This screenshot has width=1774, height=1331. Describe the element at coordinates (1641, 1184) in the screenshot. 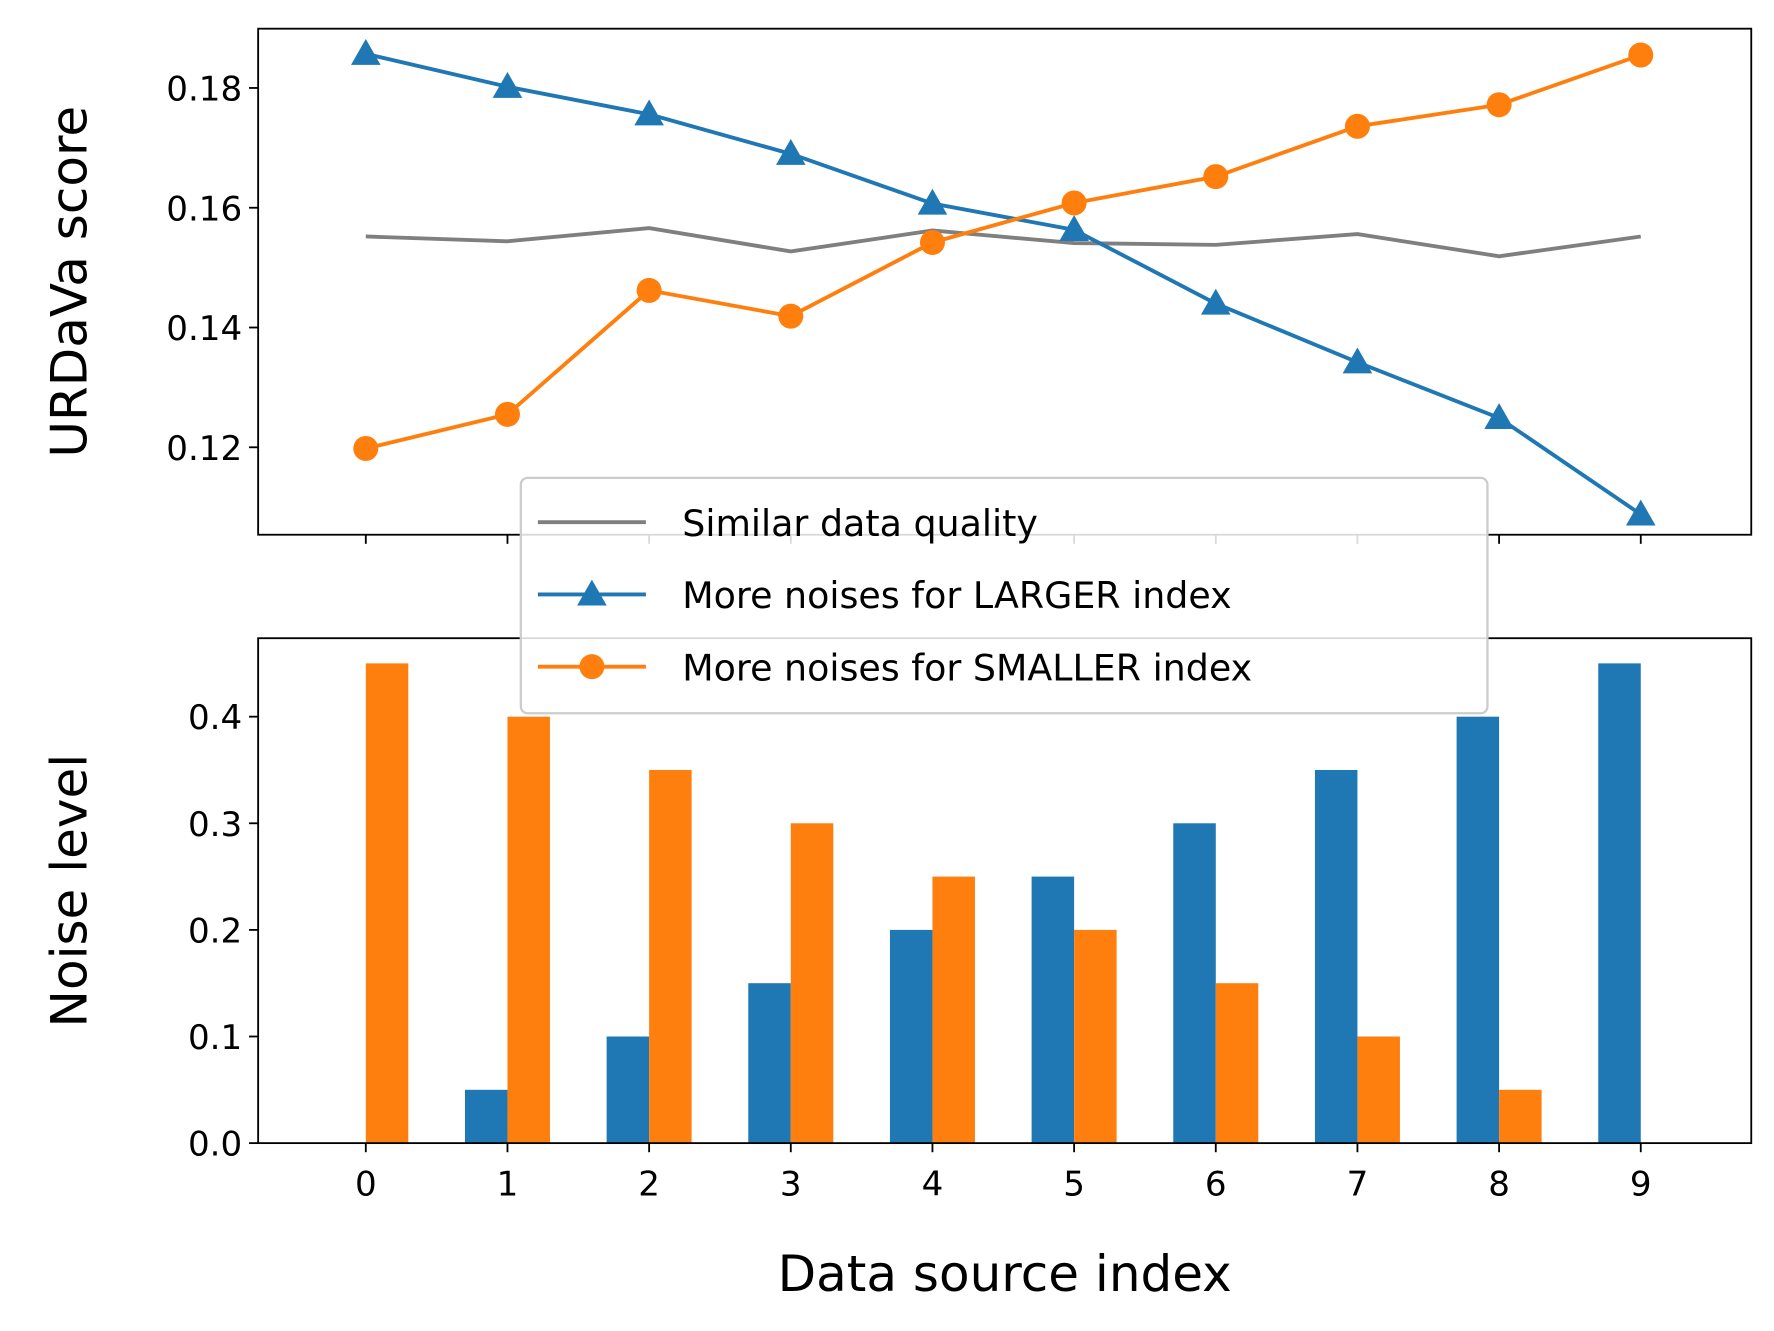

I see `x-tick-label: 9` at that location.